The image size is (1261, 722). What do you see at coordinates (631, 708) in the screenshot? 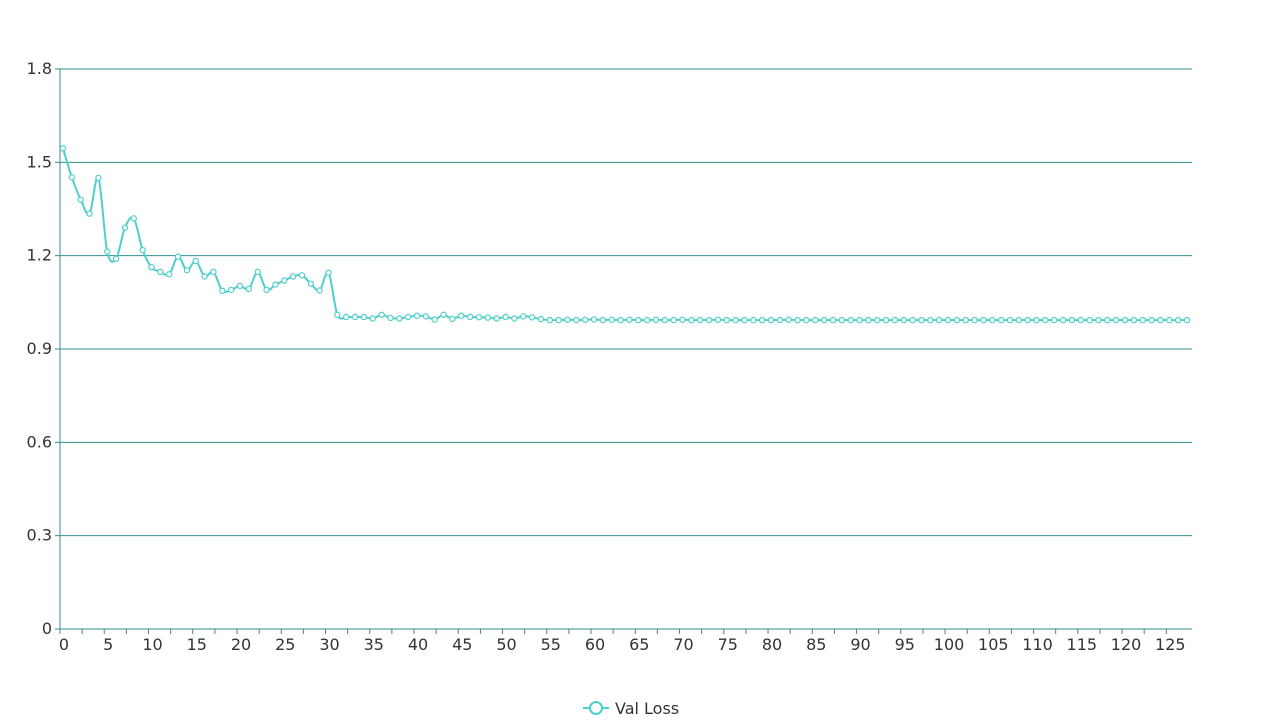
I see `legend: Val Loss` at bounding box center [631, 708].